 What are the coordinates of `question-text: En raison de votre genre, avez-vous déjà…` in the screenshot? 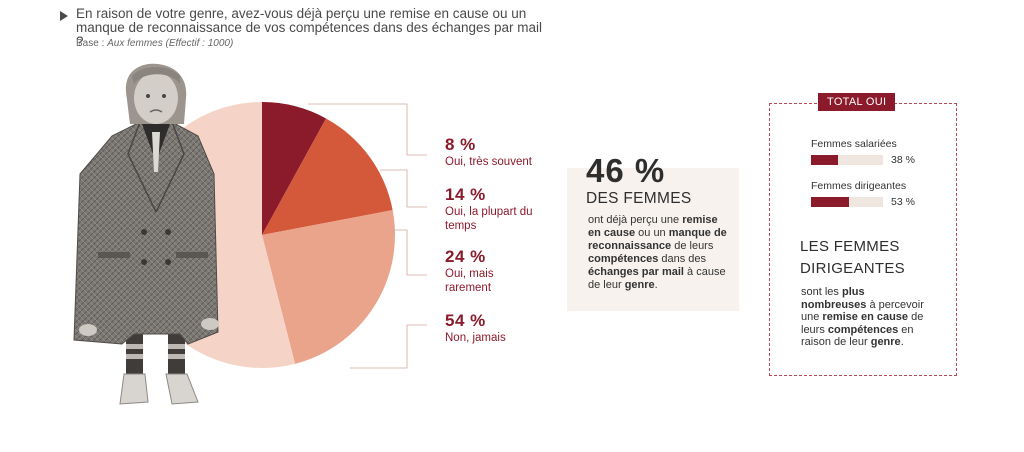 It's located at (309, 27).